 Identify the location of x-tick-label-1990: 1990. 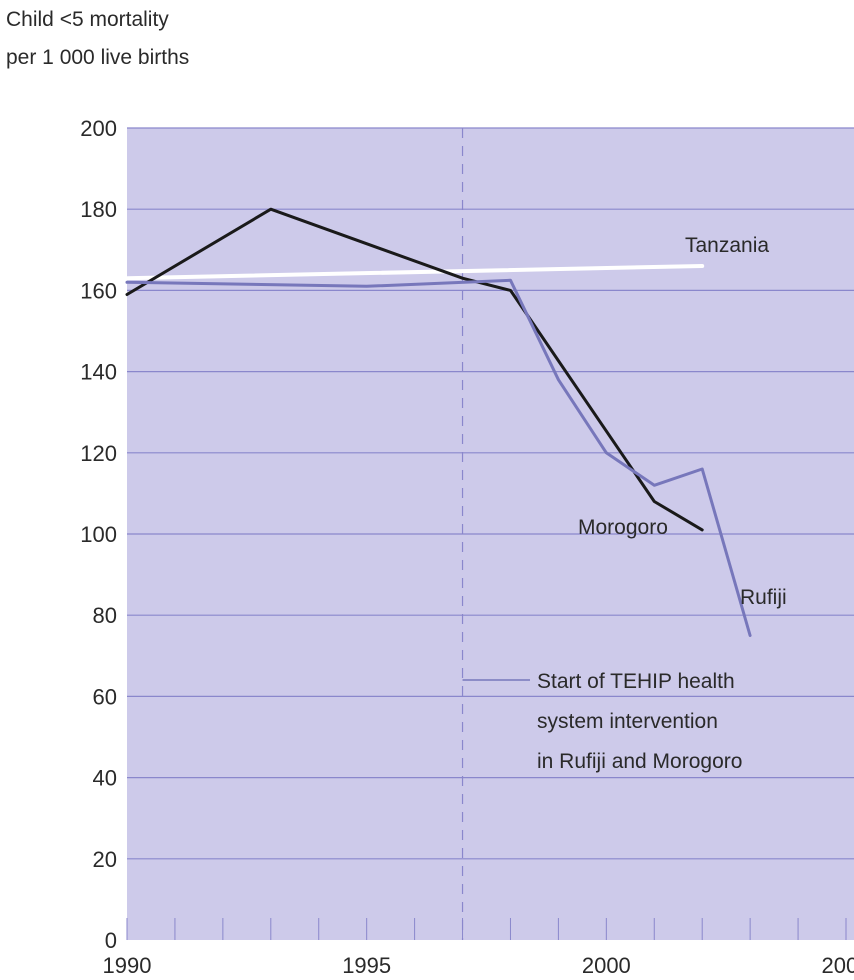
(127, 965).